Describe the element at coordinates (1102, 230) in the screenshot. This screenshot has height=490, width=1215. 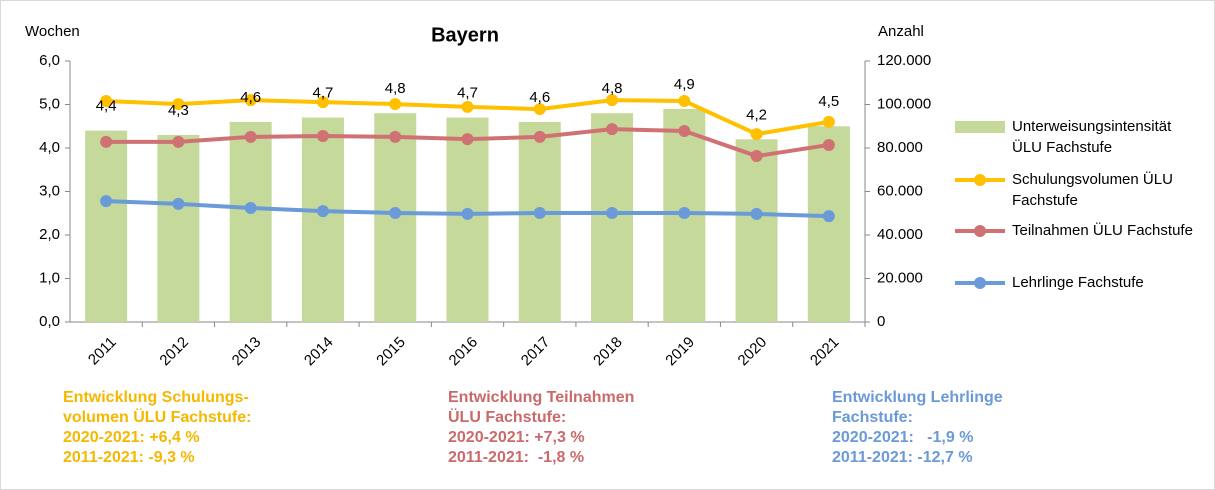
I see `legend-label: Teilnahmen ÜLU Fachstufe` at that location.